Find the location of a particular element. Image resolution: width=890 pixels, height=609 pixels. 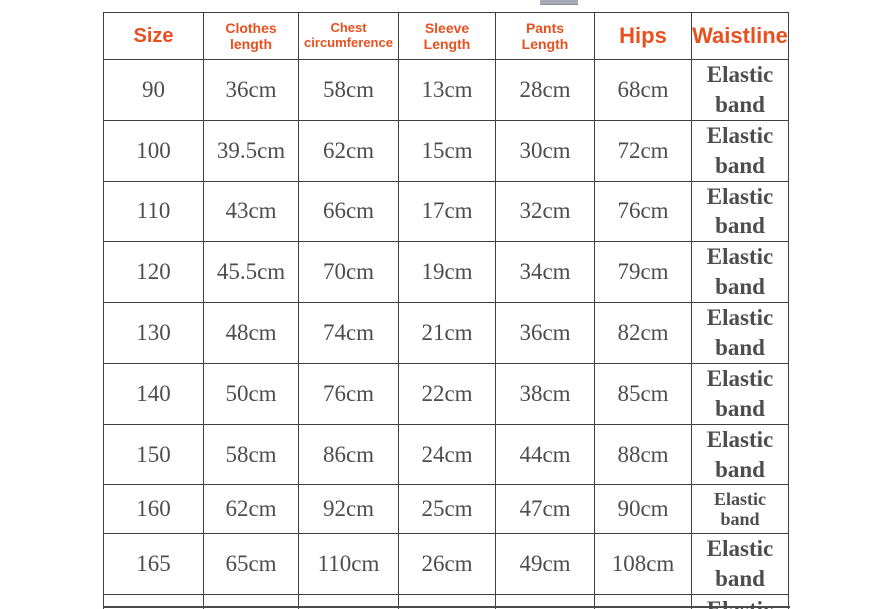

cell-clothes-length: 36cm is located at coordinates (251, 90).